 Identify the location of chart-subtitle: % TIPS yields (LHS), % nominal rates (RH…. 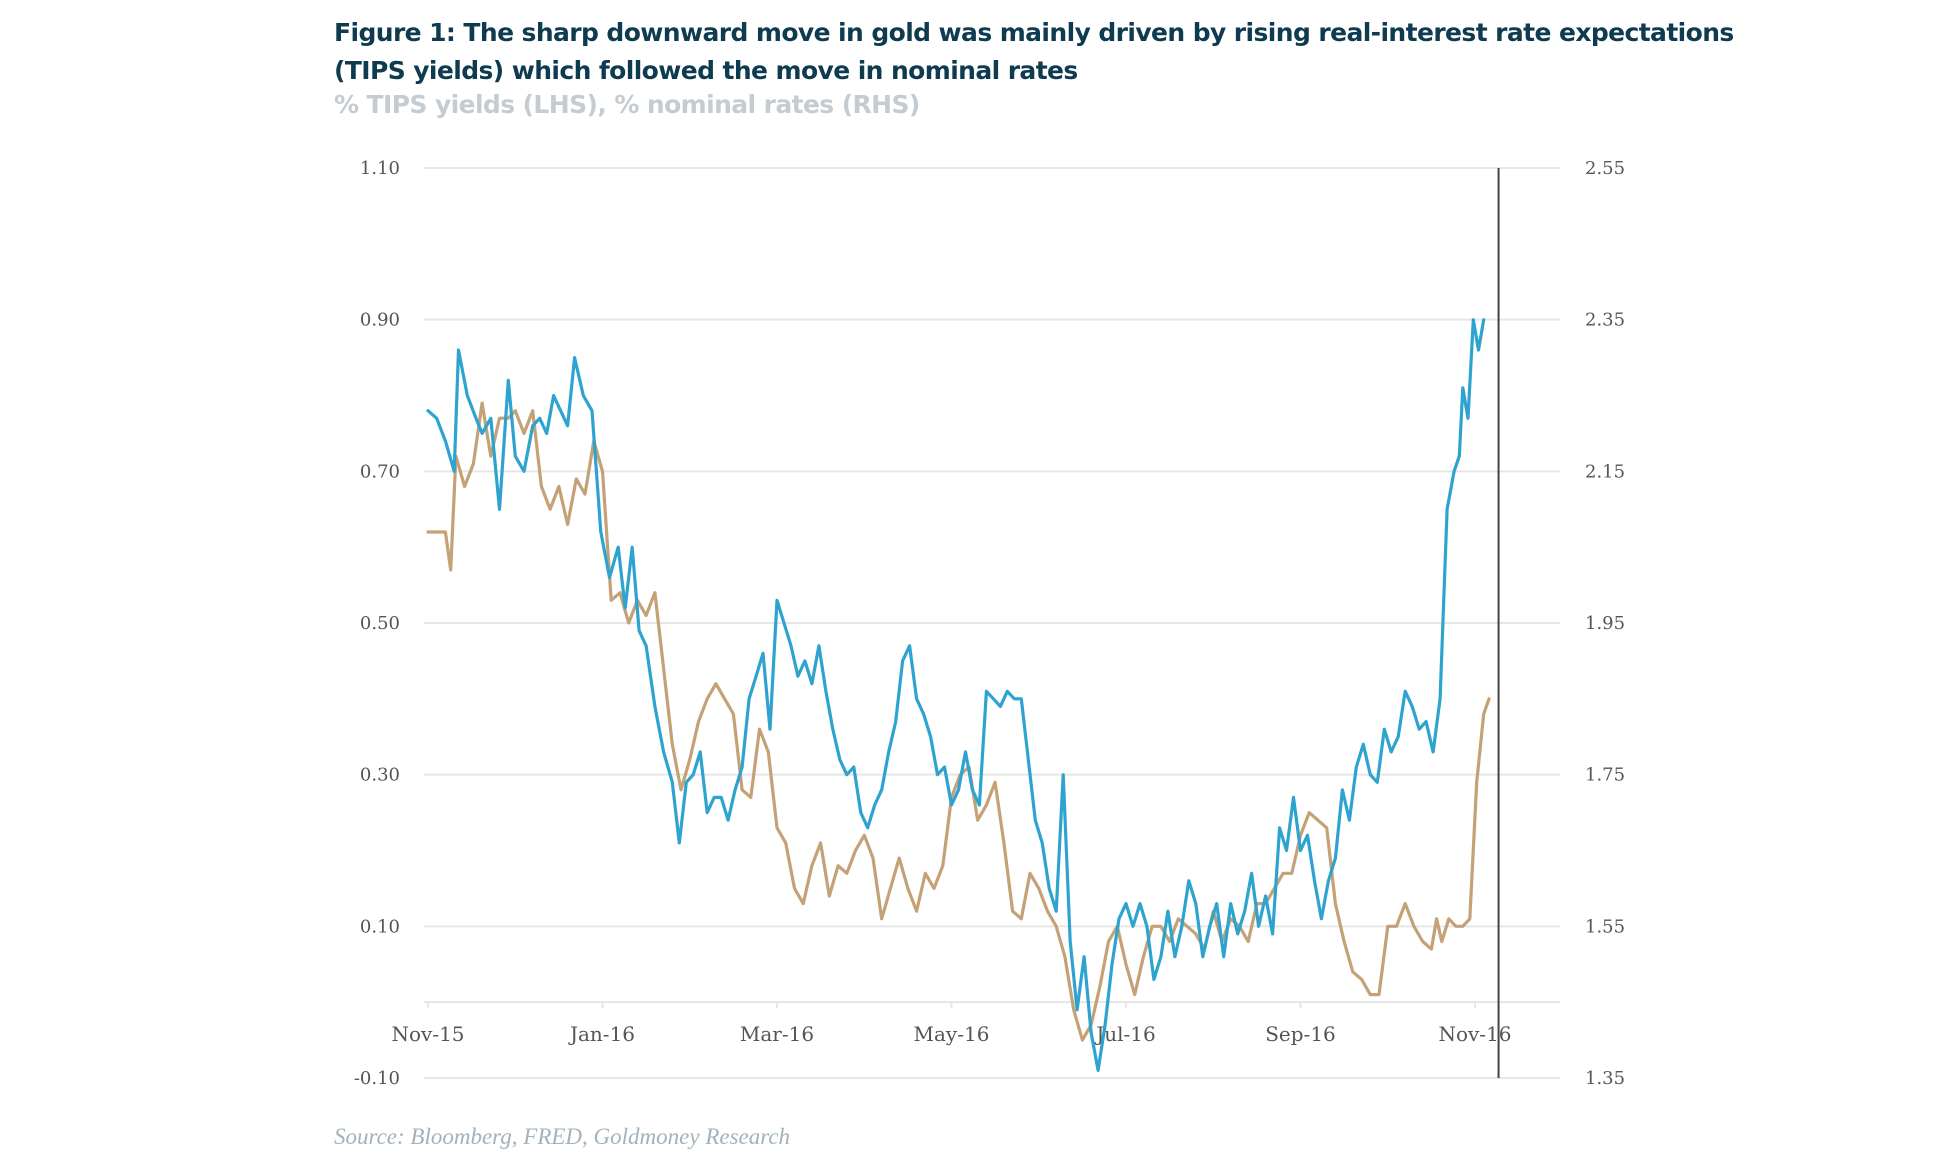
(627, 104).